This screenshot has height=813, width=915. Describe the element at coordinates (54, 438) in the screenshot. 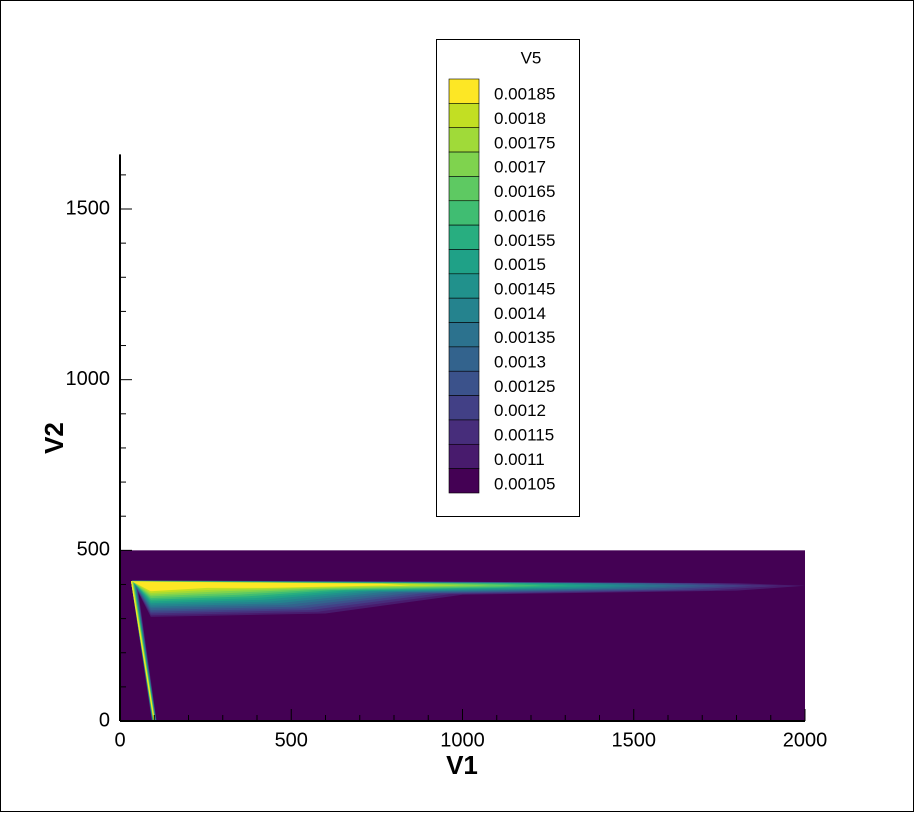

I see `y-axis-title: V2` at that location.